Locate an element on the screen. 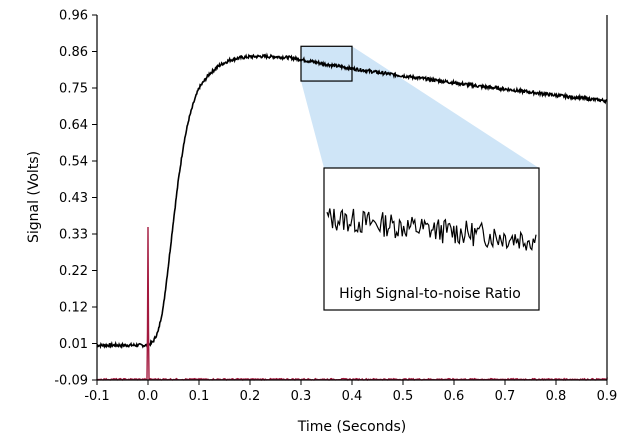 The image size is (626, 438). x-tick-label: 0.6 is located at coordinates (454, 396).